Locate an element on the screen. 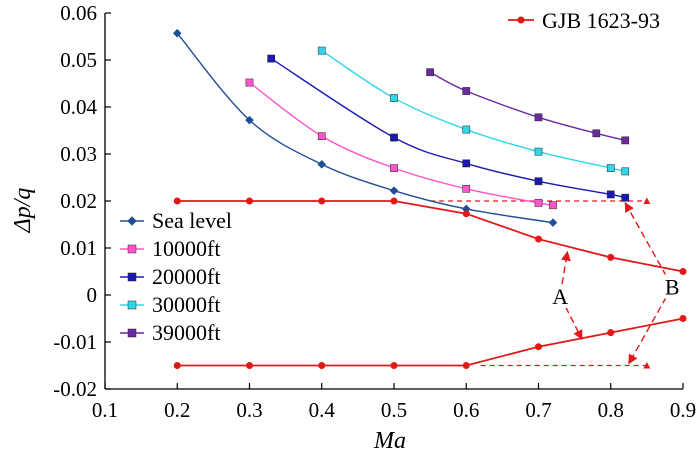  x-tick-label: 0.5 is located at coordinates (394, 410).